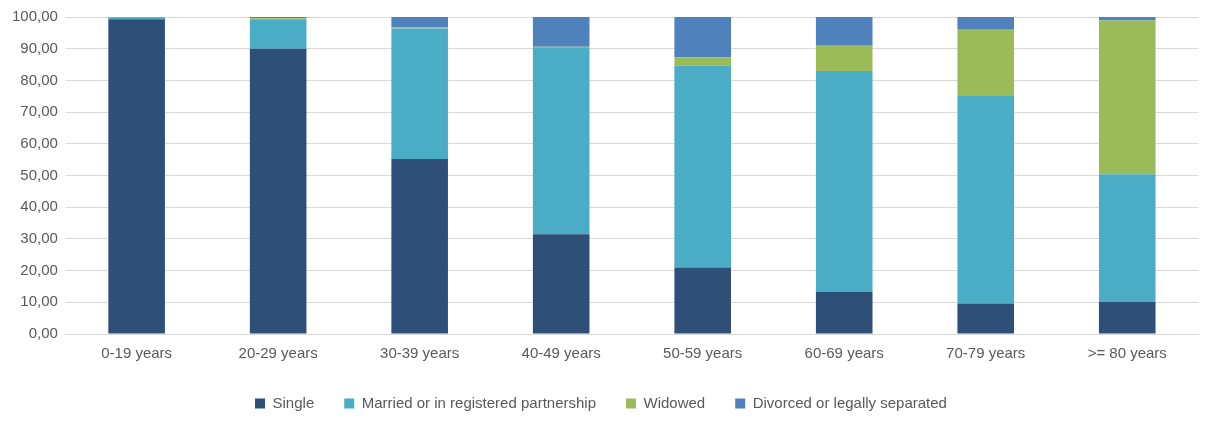 Image resolution: width=1218 pixels, height=427 pixels. What do you see at coordinates (674, 402) in the screenshot?
I see `legend-label: Widowed` at bounding box center [674, 402].